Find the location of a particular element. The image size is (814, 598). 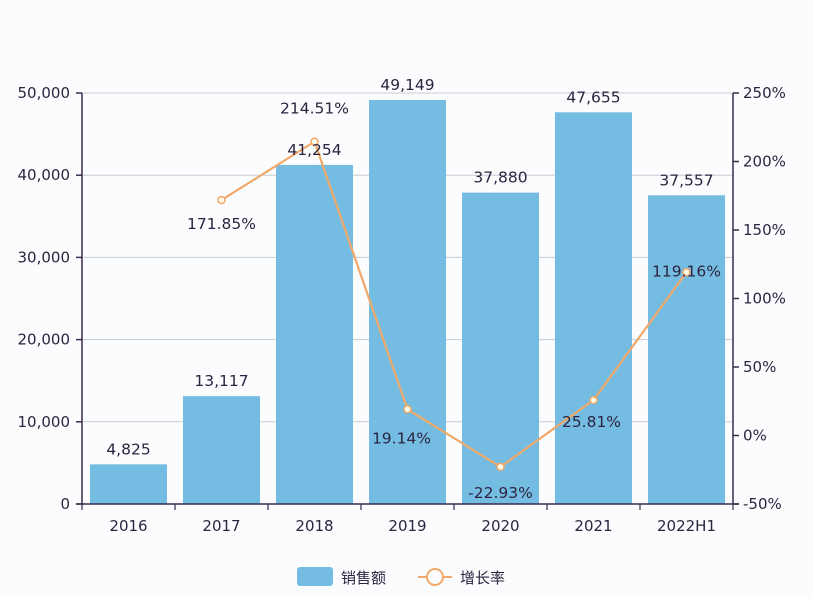

bar-value-label: 37,557 is located at coordinates (686, 180).